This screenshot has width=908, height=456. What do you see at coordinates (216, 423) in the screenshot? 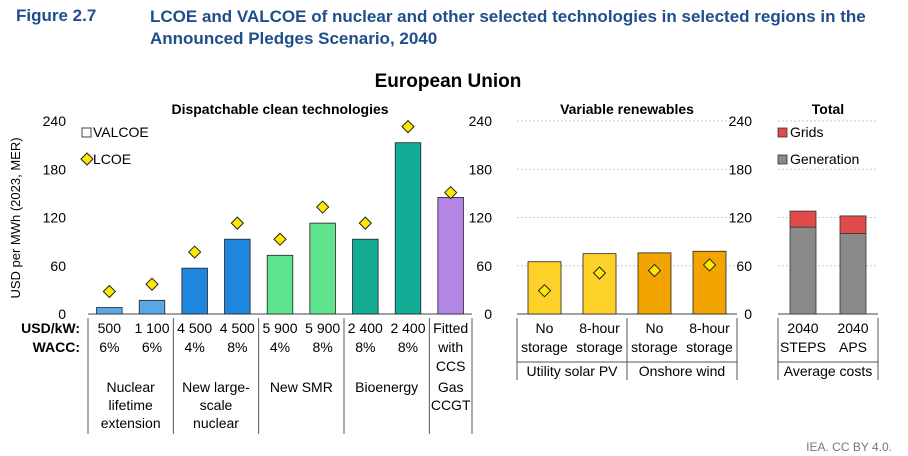
I see `group-label: nuclear` at bounding box center [216, 423].